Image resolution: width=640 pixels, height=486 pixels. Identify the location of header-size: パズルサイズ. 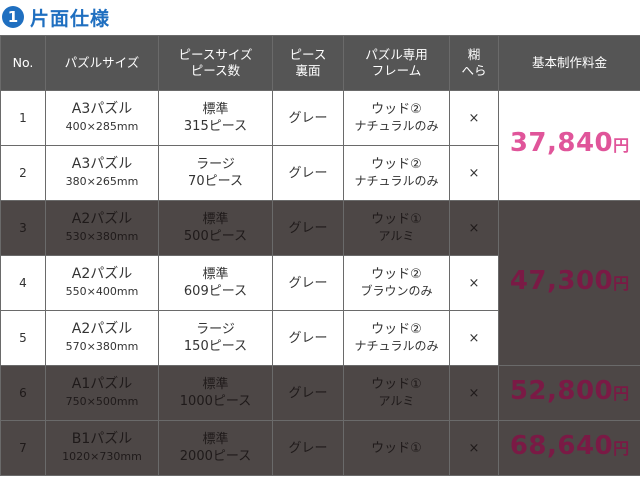
(102, 63).